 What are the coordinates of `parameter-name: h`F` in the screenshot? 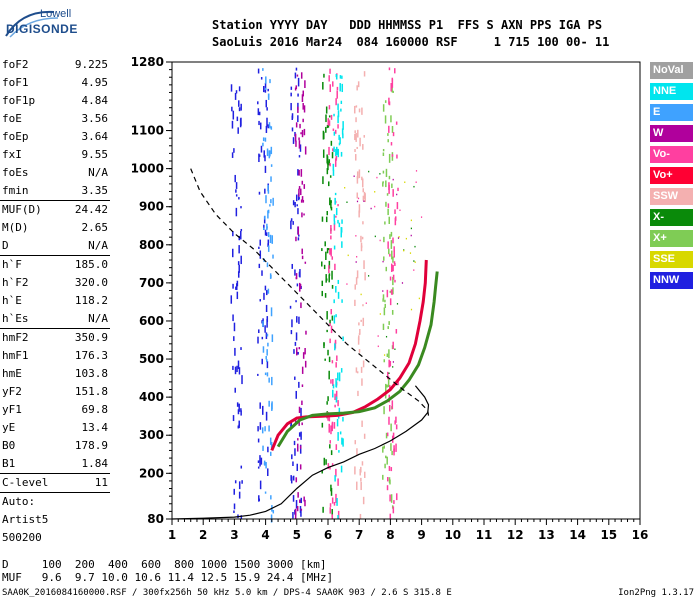 It's located at (12, 264).